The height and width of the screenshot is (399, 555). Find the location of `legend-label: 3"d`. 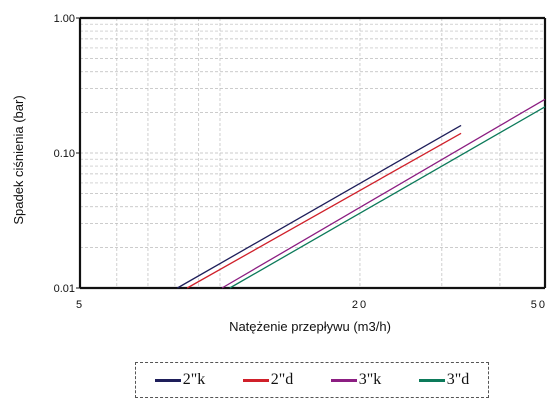

legend-label: 3"d is located at coordinates (458, 379).